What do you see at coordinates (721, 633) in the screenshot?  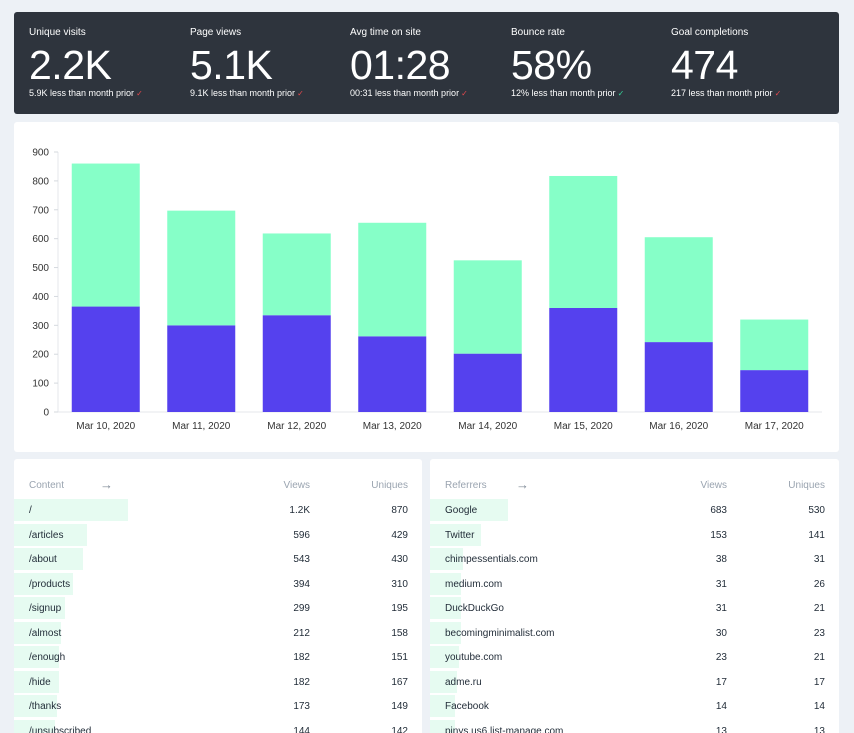 I see `row-views: 30` at bounding box center [721, 633].